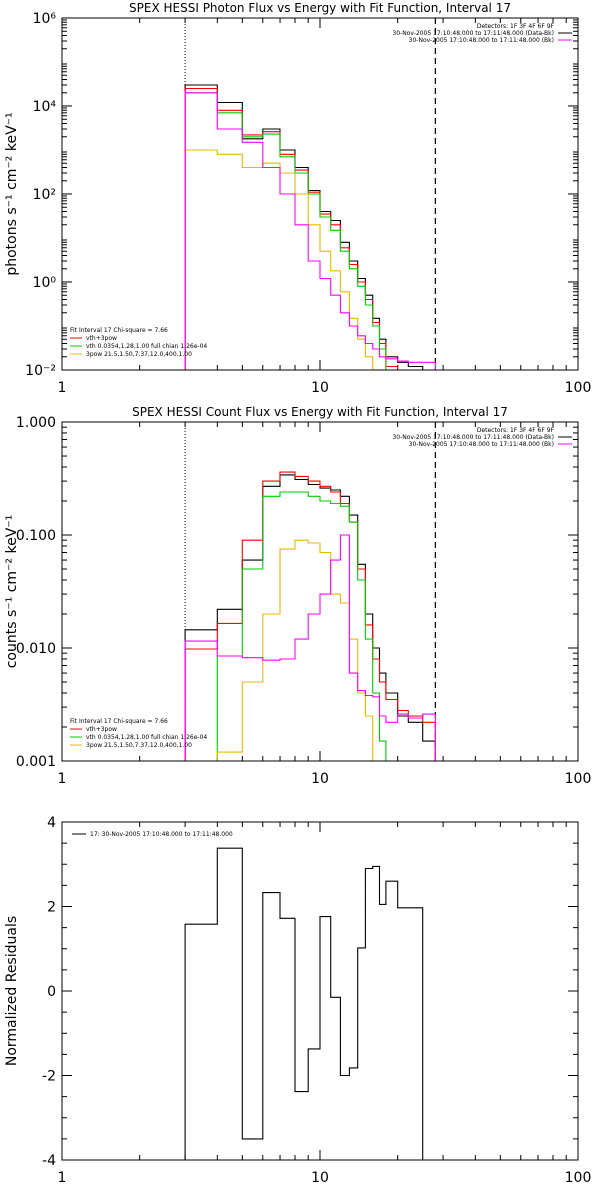  Describe the element at coordinates (51, 992) in the screenshot. I see `y-tick-label: 0` at that location.